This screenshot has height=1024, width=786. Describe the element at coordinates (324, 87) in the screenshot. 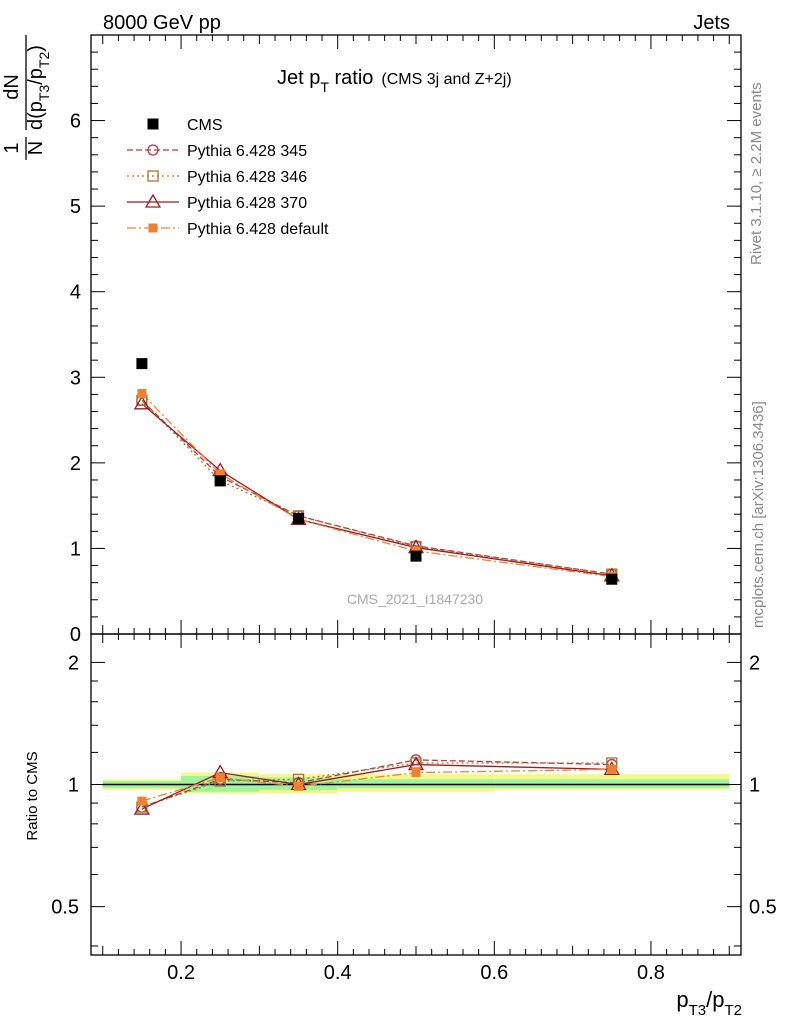

I see `title-sub: T` at that location.